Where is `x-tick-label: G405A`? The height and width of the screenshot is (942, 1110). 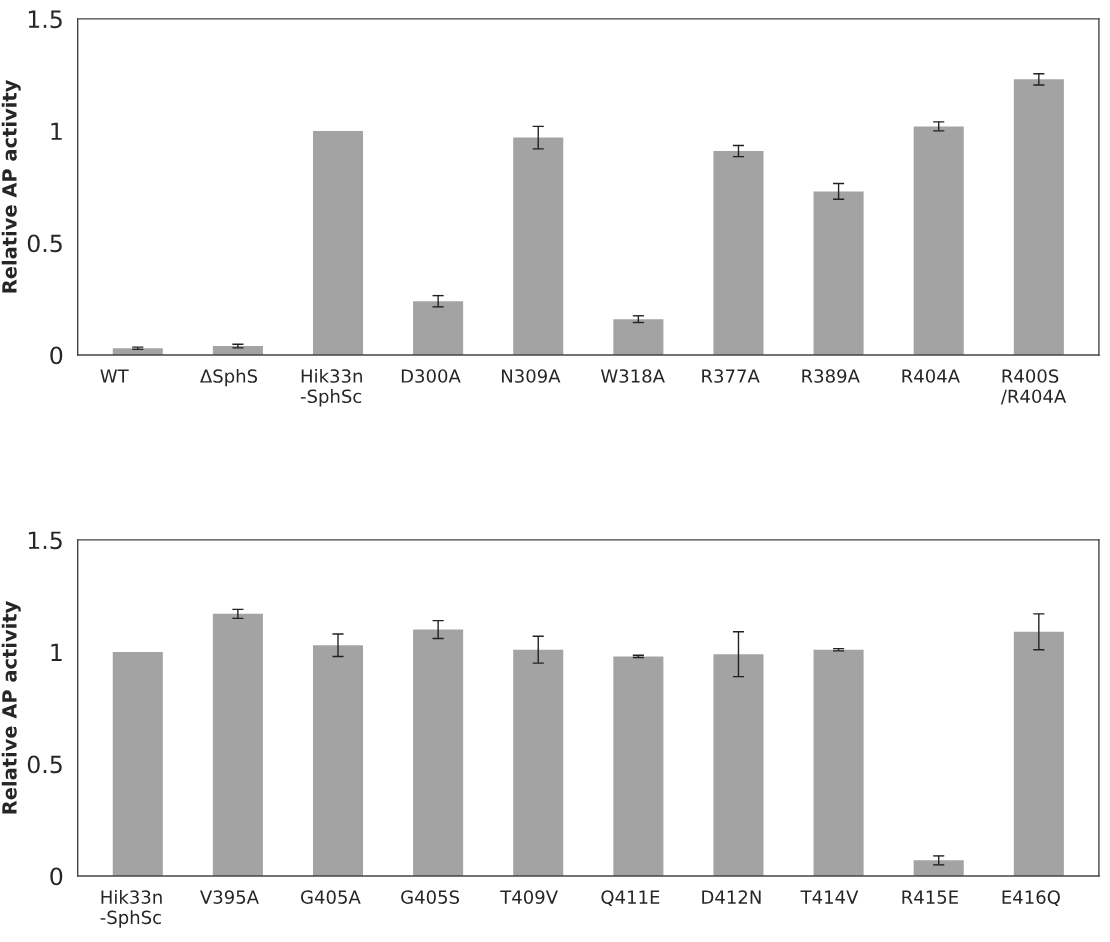
x-tick-label: G405A is located at coordinates (331, 897).